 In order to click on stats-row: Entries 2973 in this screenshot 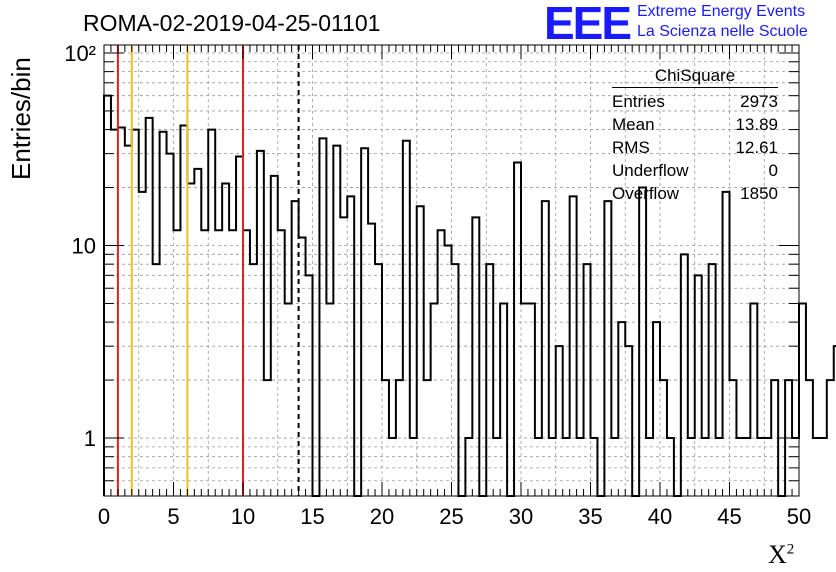, I will do `click(695, 101)`.